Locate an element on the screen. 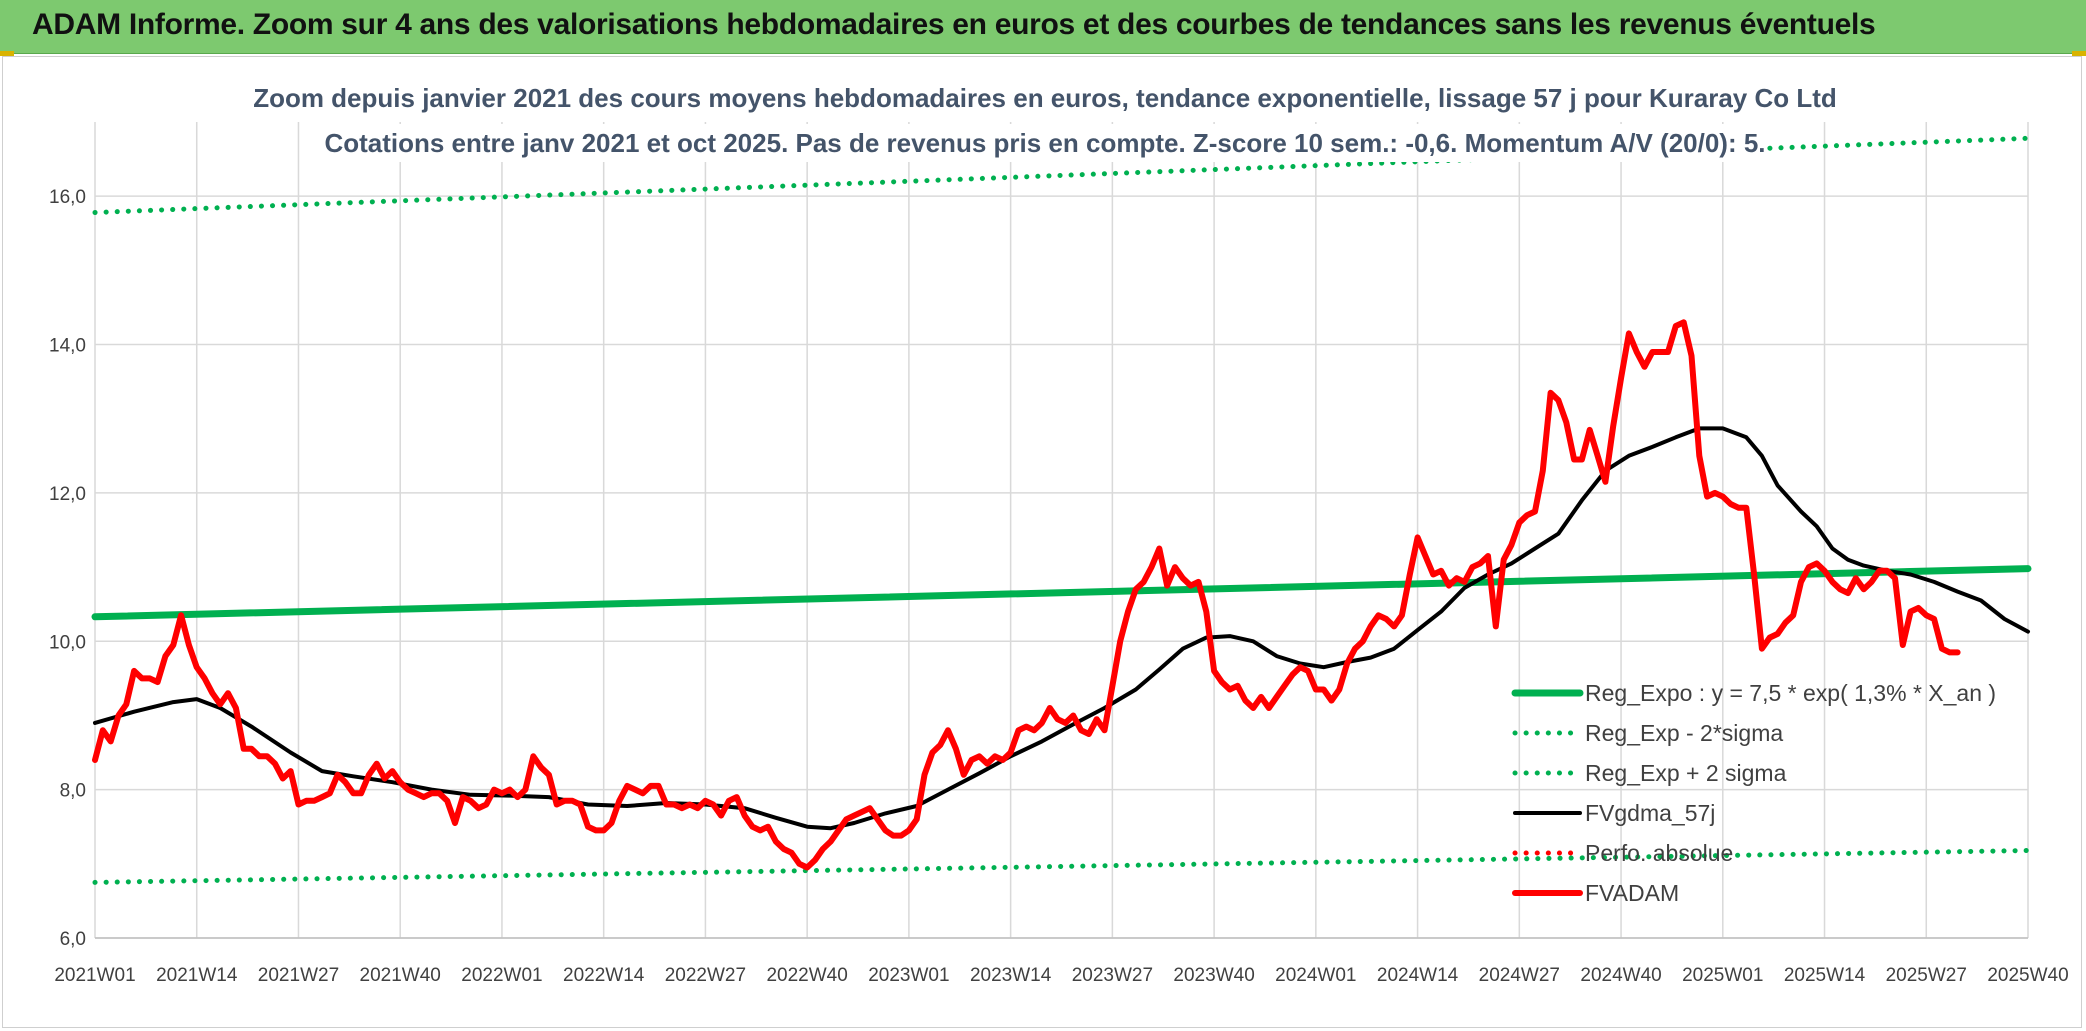 Image resolution: width=2086 pixels, height=1031 pixels. y-tick-label: 16,0 is located at coordinates (67, 197).